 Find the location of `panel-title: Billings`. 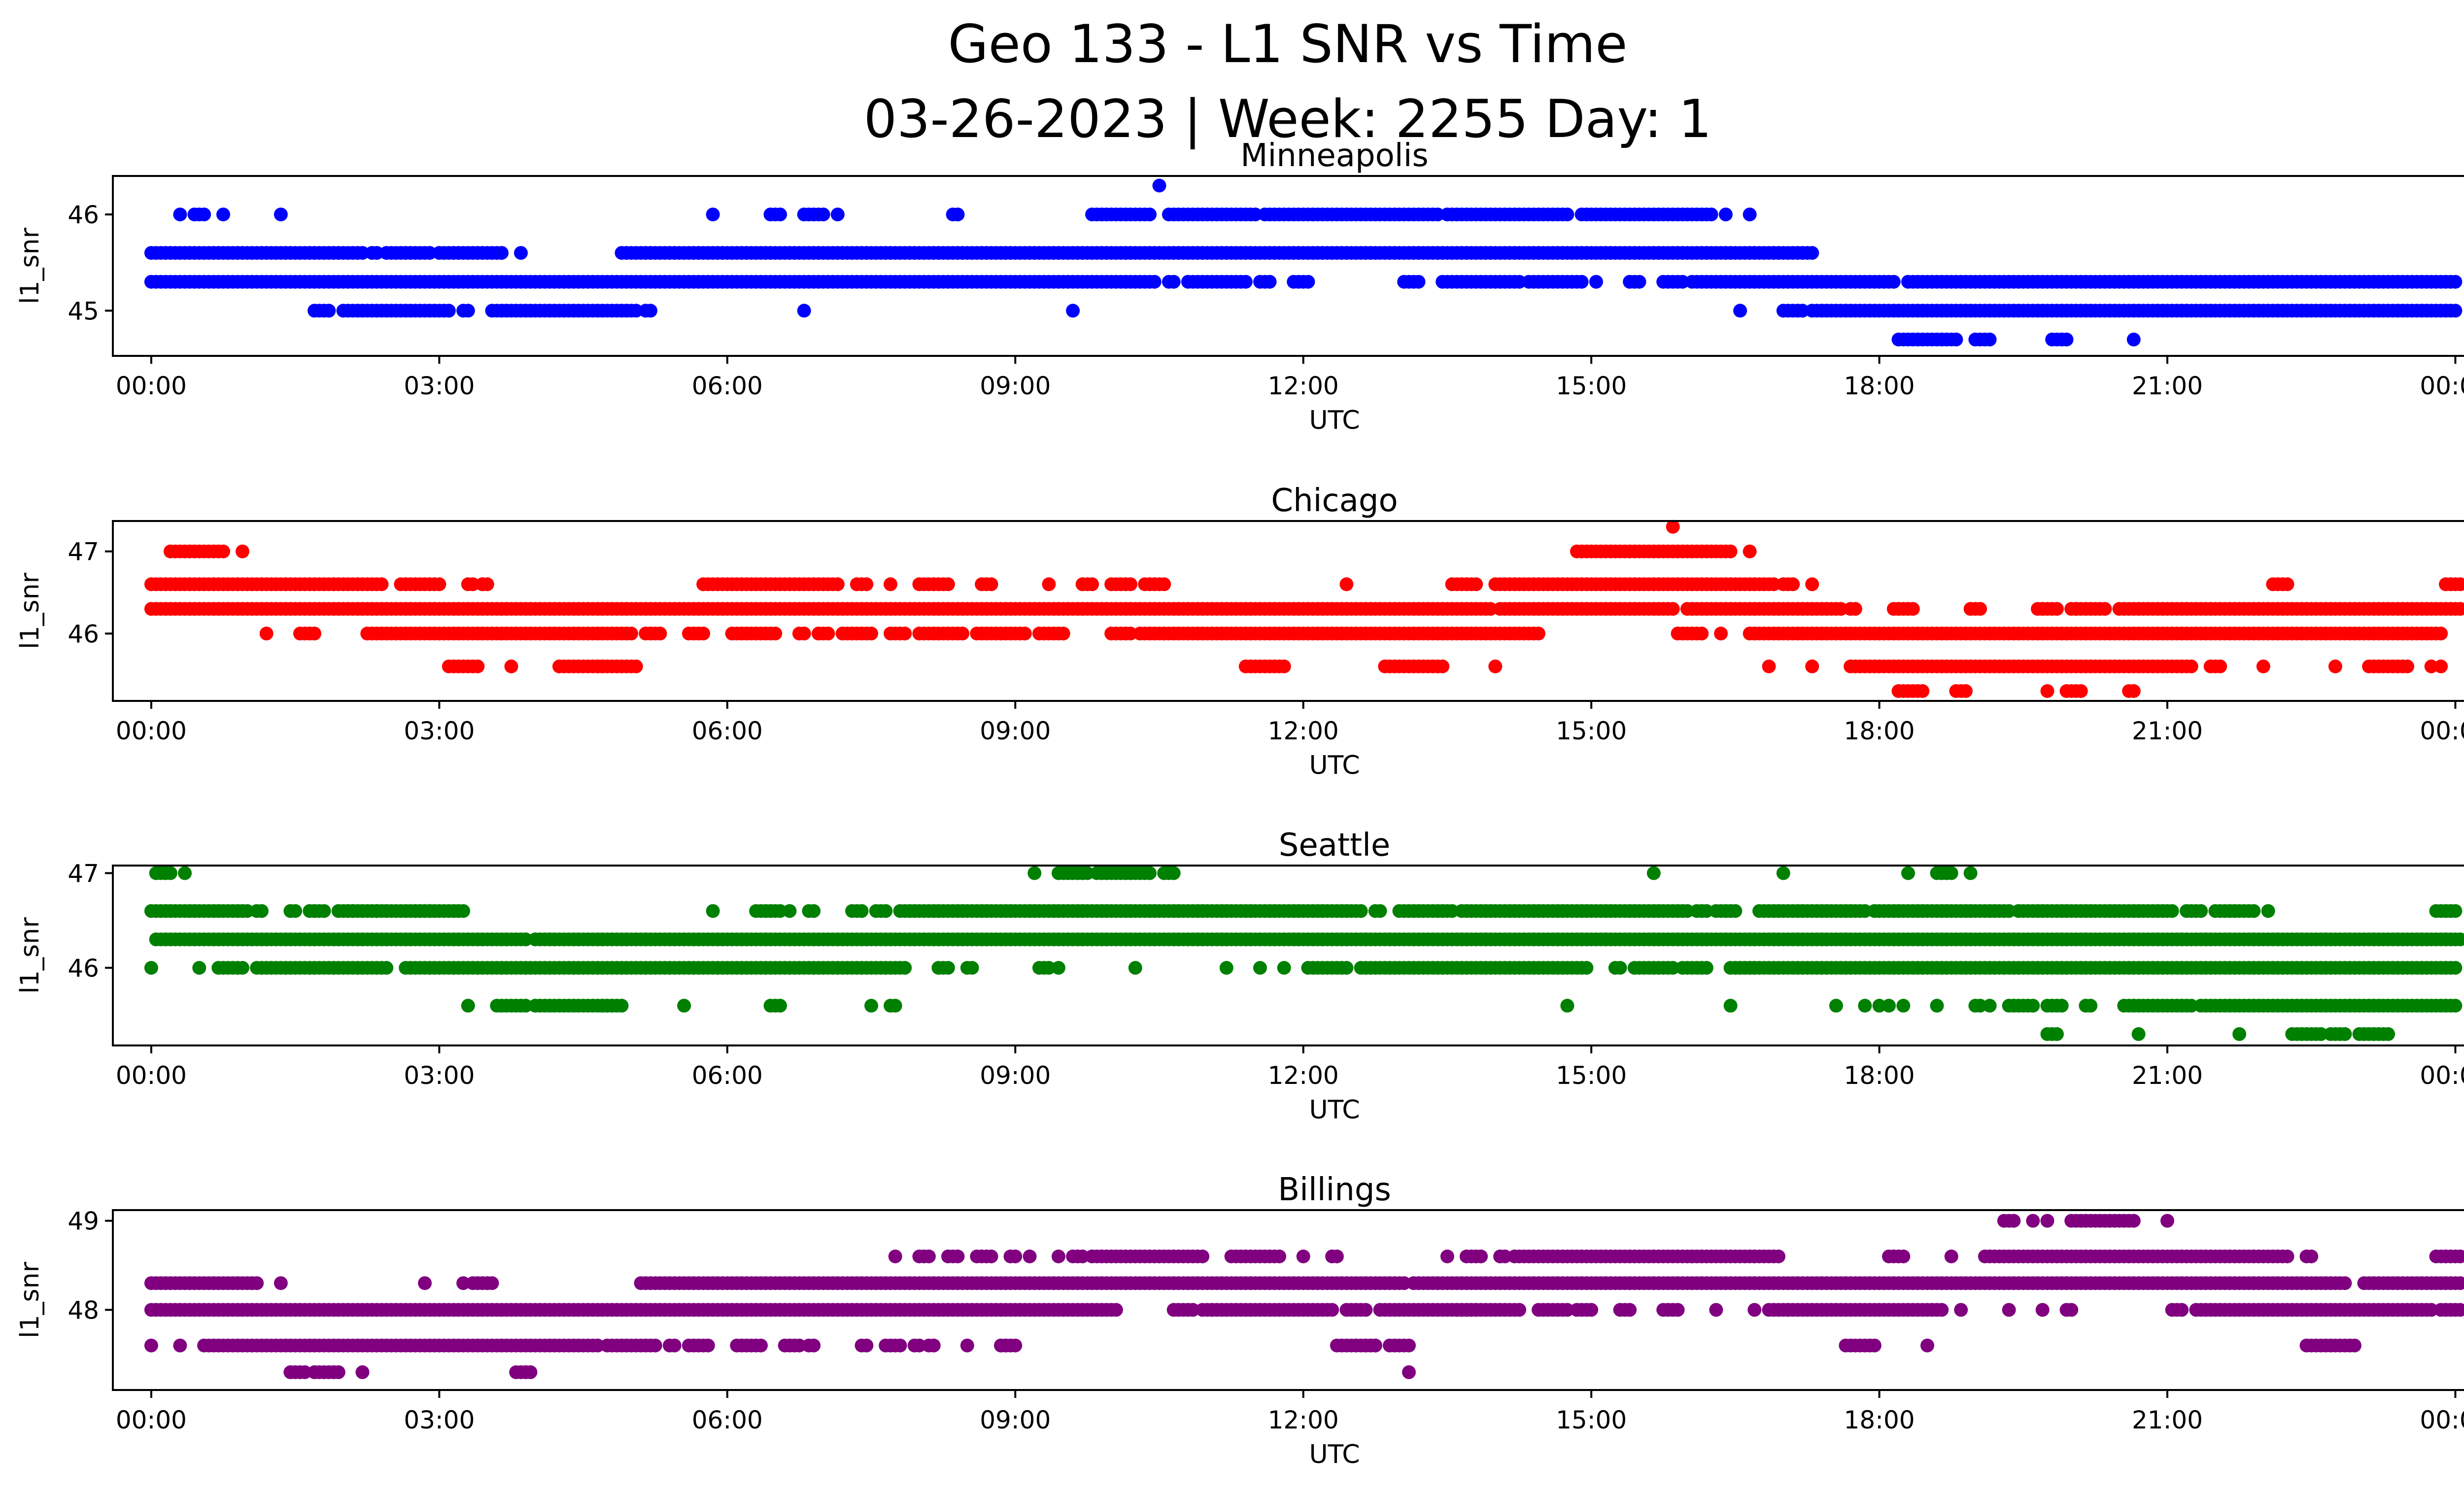

panel-title: Billings is located at coordinates (1334, 1190).